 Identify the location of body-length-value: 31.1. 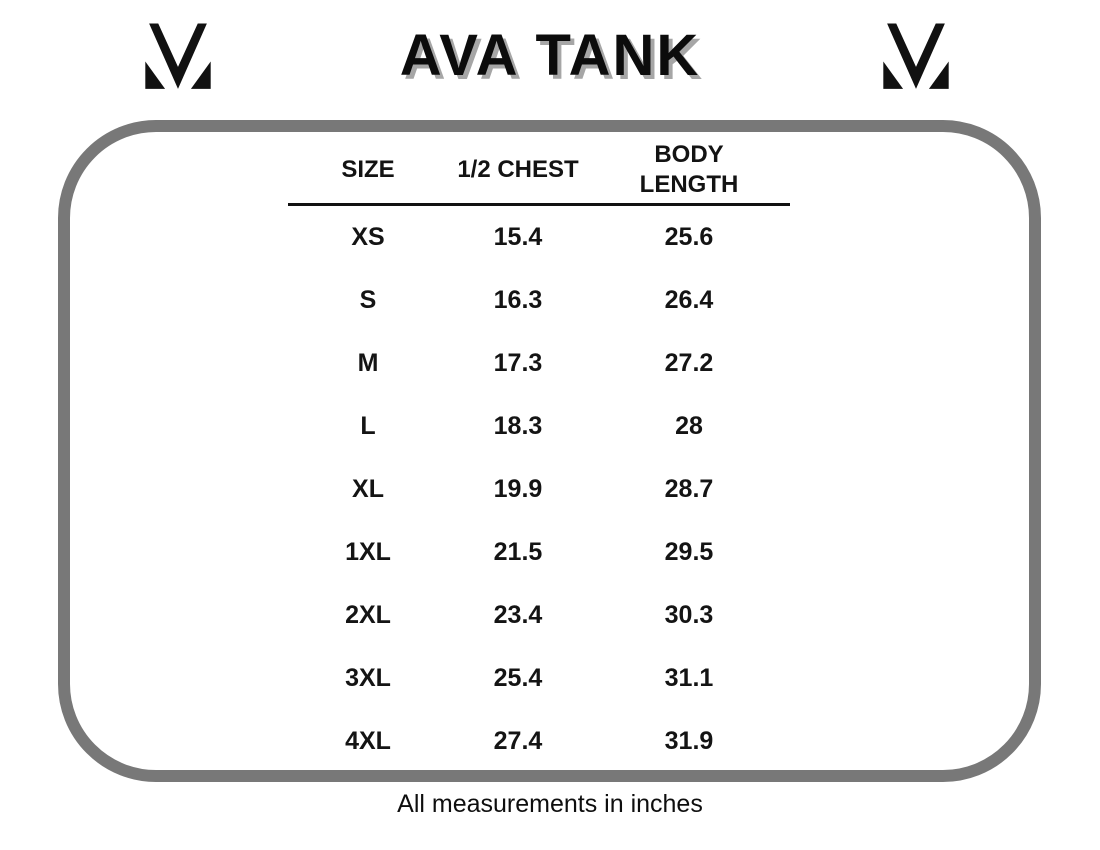
(689, 678).